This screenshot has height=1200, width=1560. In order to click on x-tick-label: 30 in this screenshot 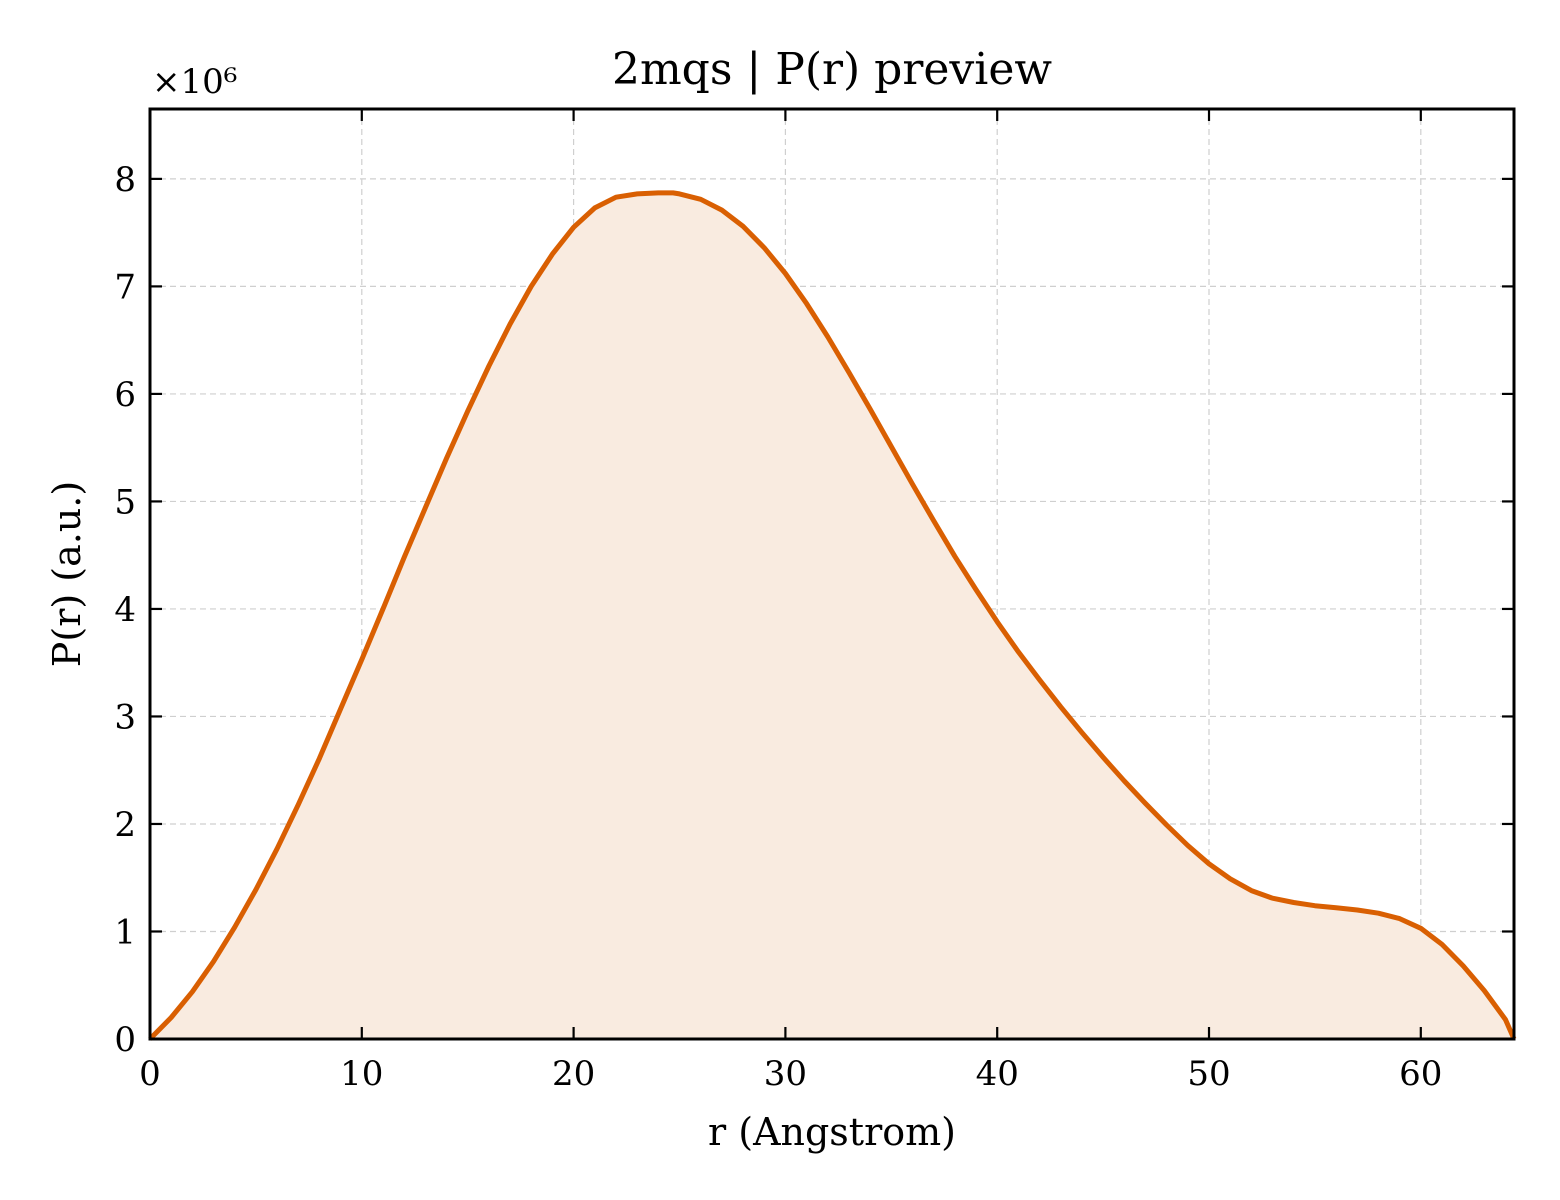, I will do `click(785, 1074)`.